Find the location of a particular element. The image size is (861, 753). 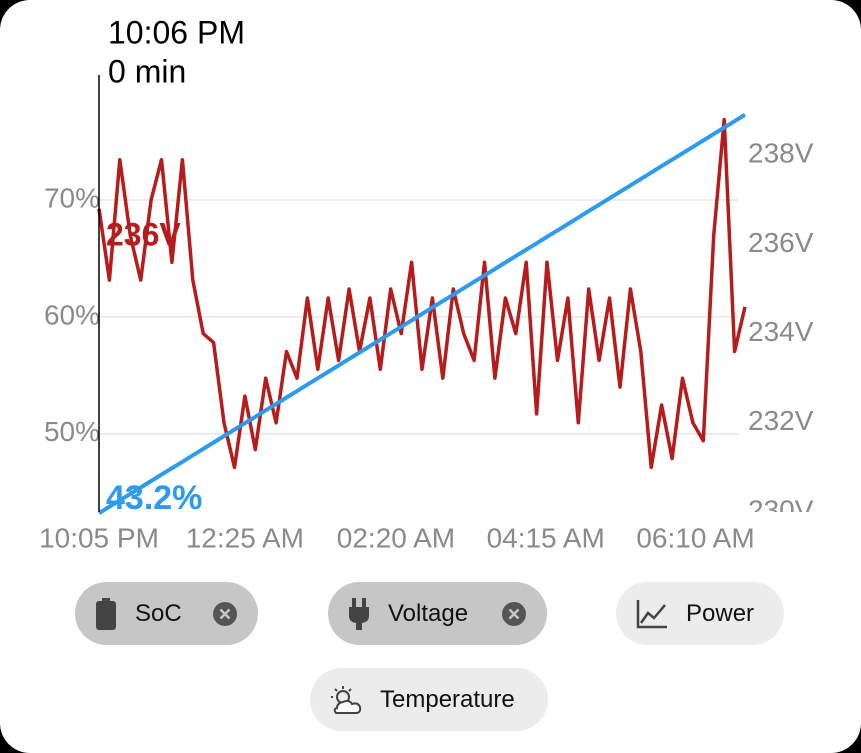

y2-tick-label: 230V is located at coordinates (781, 509).